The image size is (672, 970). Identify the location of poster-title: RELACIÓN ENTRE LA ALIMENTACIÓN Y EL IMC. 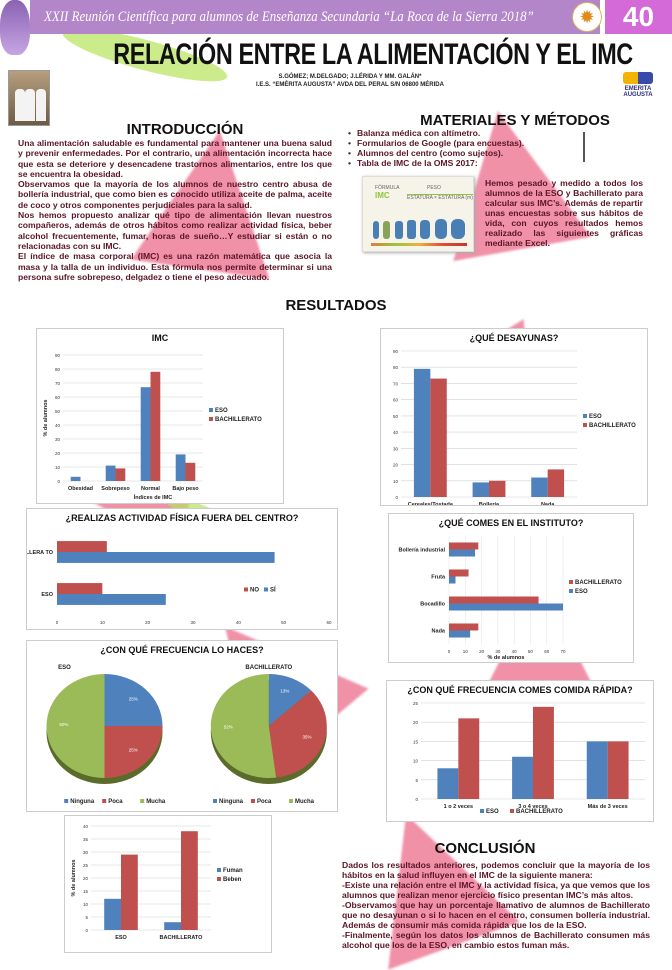
(373, 54).